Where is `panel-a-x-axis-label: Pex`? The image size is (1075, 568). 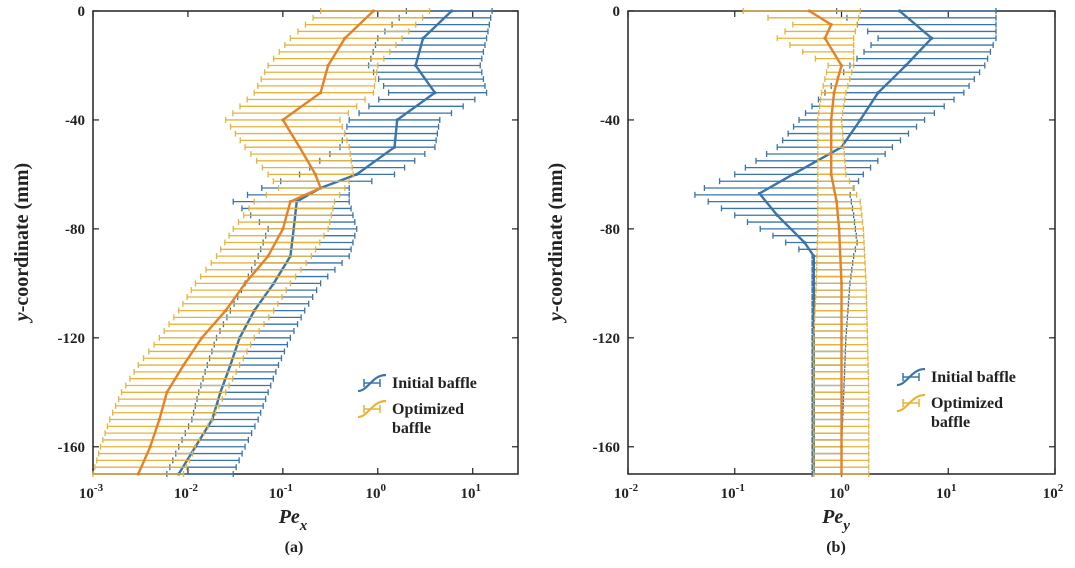
panel-a-x-axis-label: Pex is located at coordinates (293, 520).